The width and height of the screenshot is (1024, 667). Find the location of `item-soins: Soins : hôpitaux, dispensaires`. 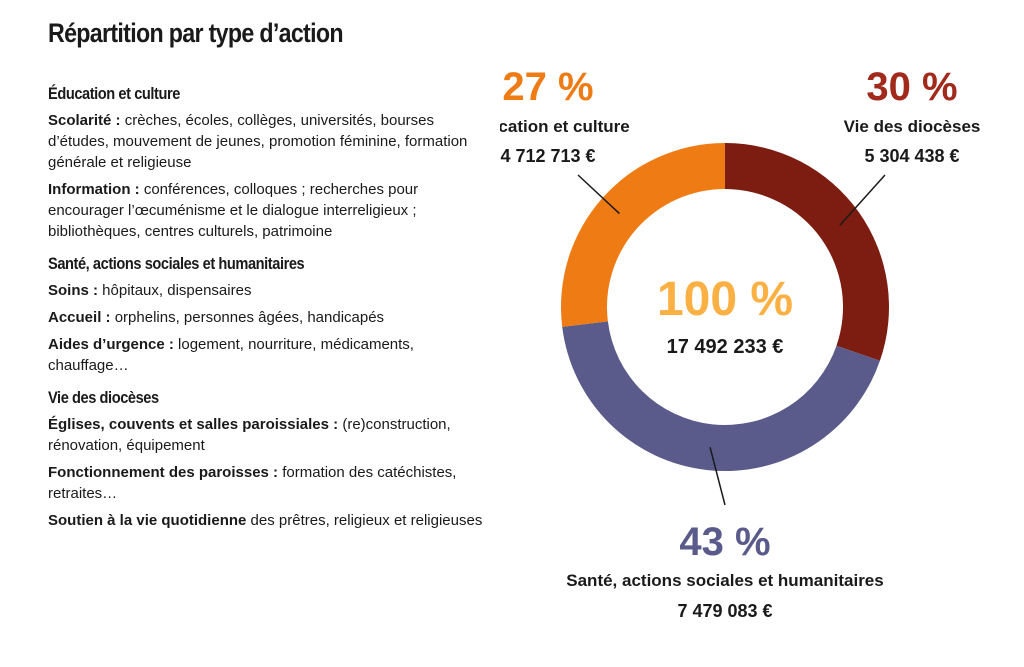

item-soins: Soins : hôpitaux, dispensaires is located at coordinates (268, 290).